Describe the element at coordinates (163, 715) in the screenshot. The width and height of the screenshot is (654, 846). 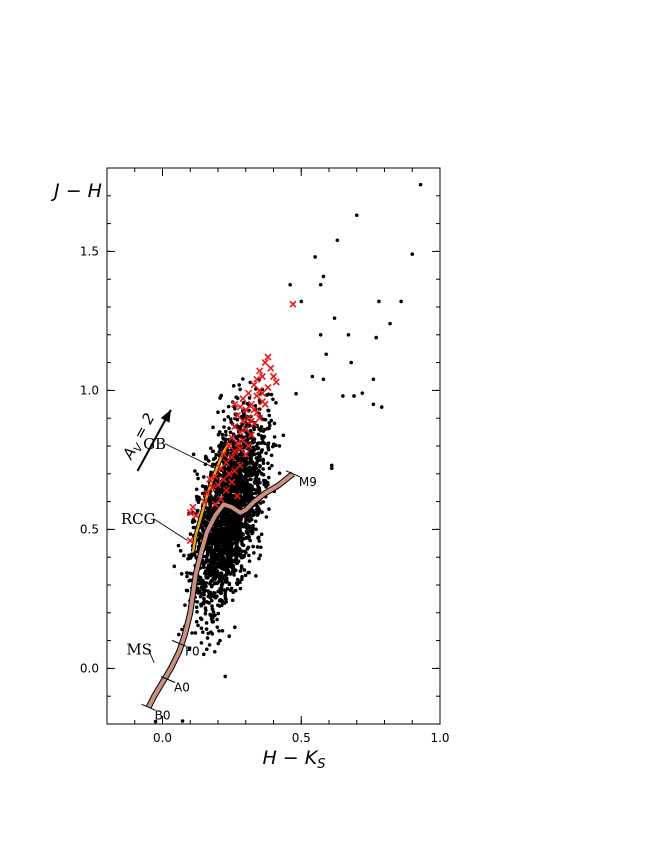
I see `spectral-label-b0: B0` at that location.